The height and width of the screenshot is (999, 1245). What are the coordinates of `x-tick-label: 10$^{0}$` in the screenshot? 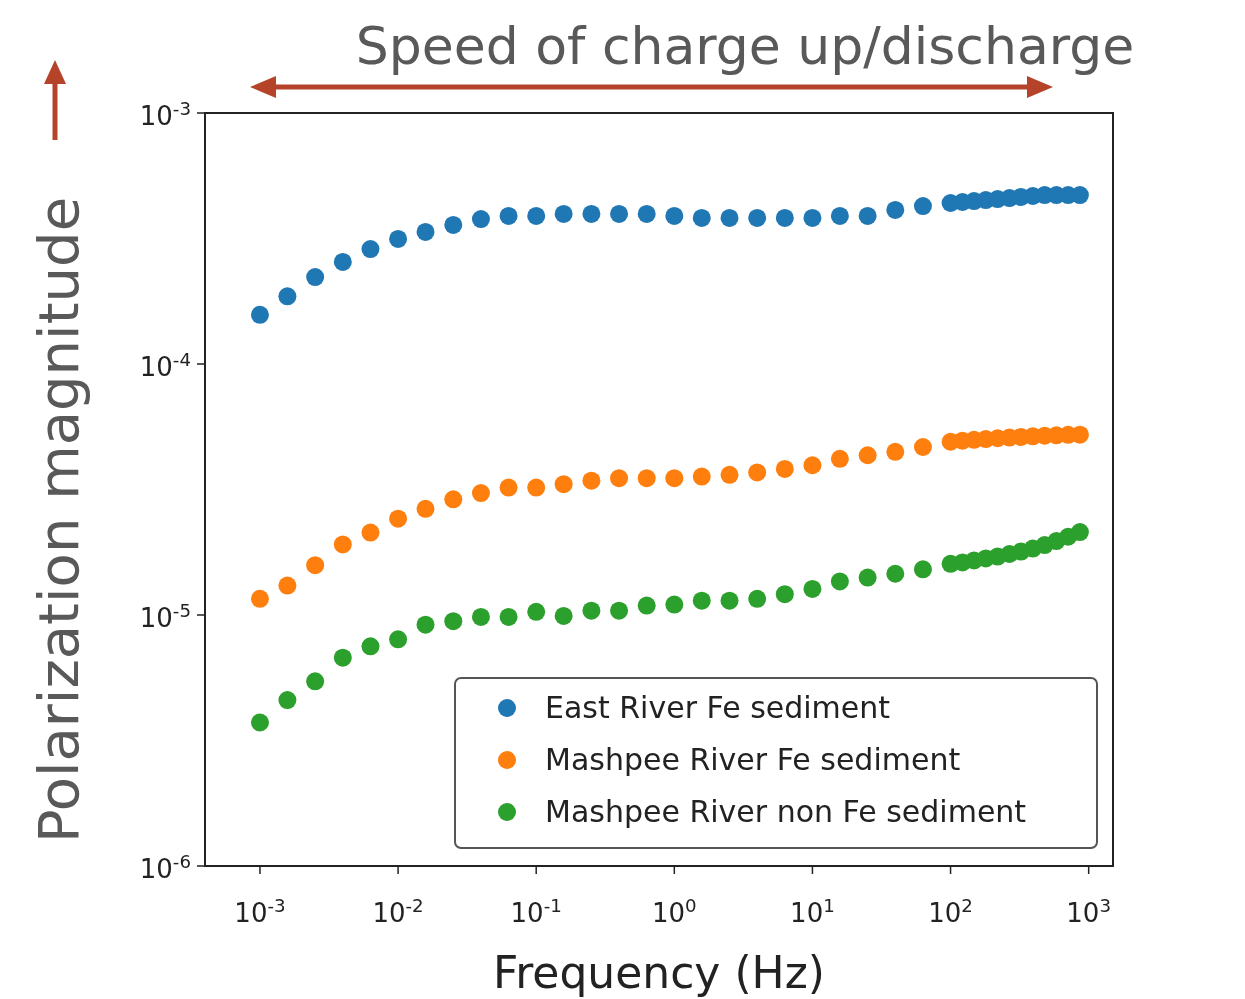 It's located at (674, 911).